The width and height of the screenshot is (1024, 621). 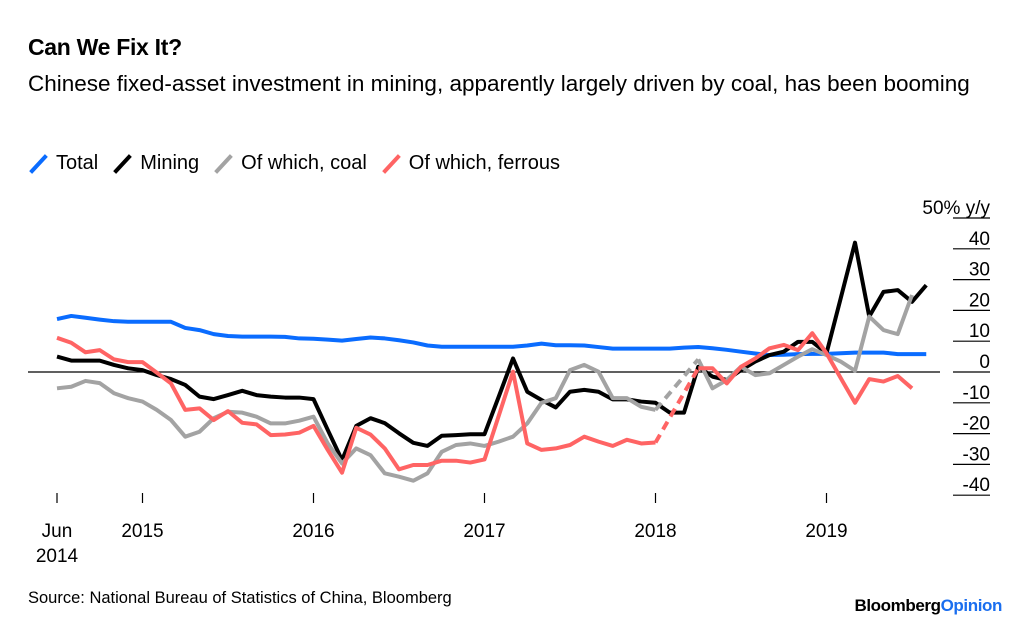 What do you see at coordinates (976, 424) in the screenshot?
I see `y-tick-label: -20` at bounding box center [976, 424].